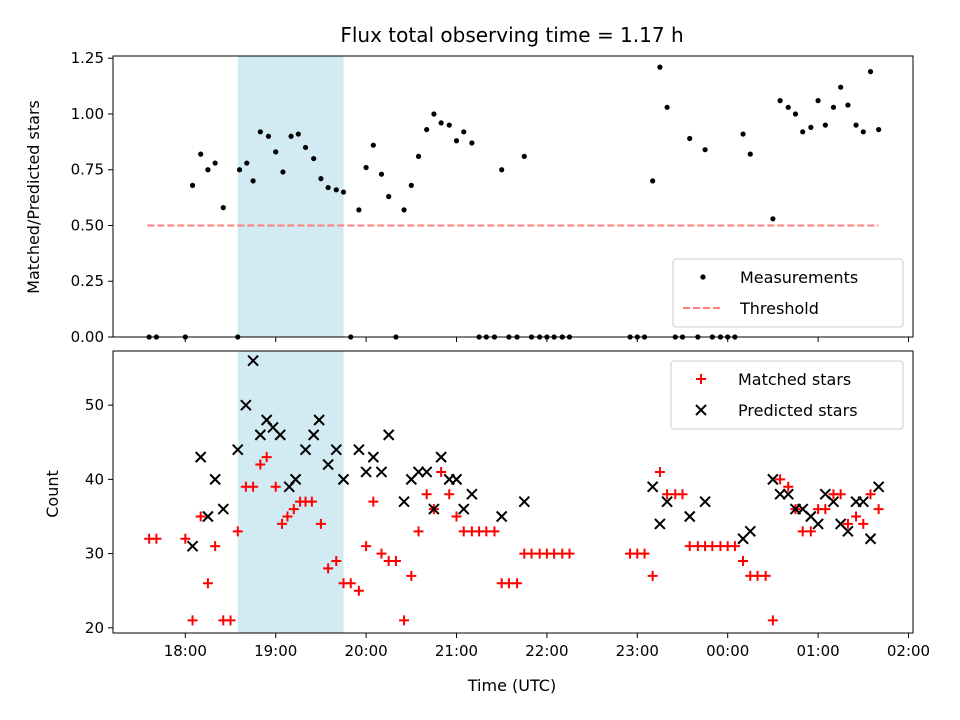  What do you see at coordinates (637, 651) in the screenshot?
I see `bottom-x-tick-label: 23:00` at bounding box center [637, 651].